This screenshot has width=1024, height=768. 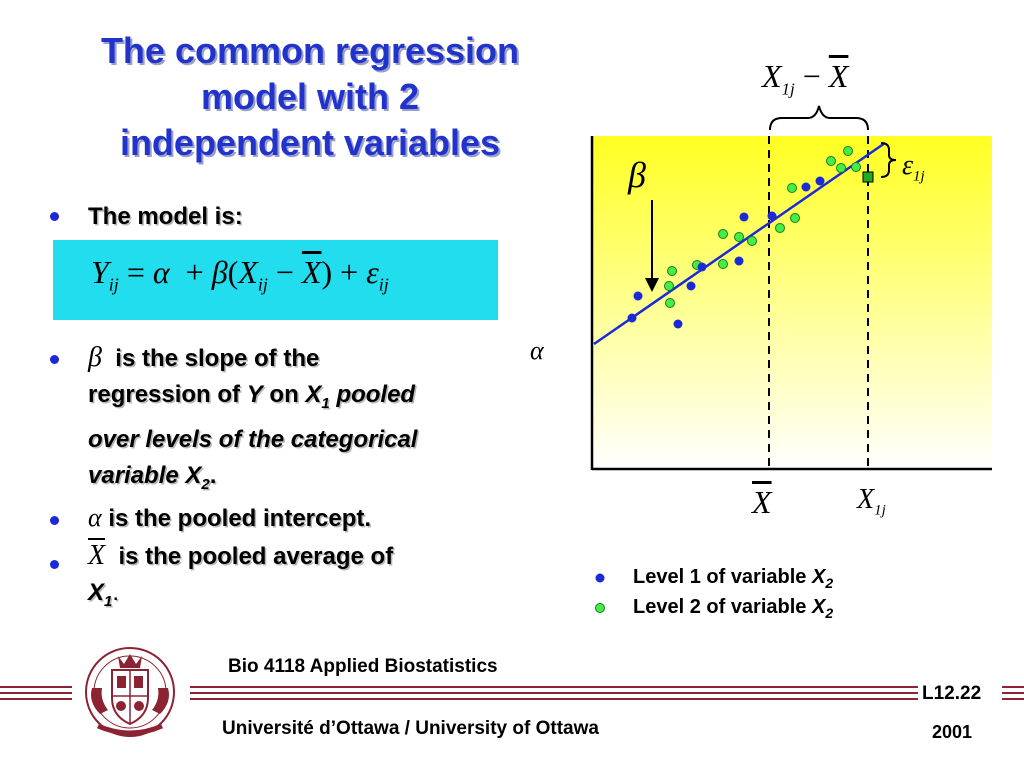 What do you see at coordinates (952, 732) in the screenshot?
I see `footer-year: 2001` at bounding box center [952, 732].